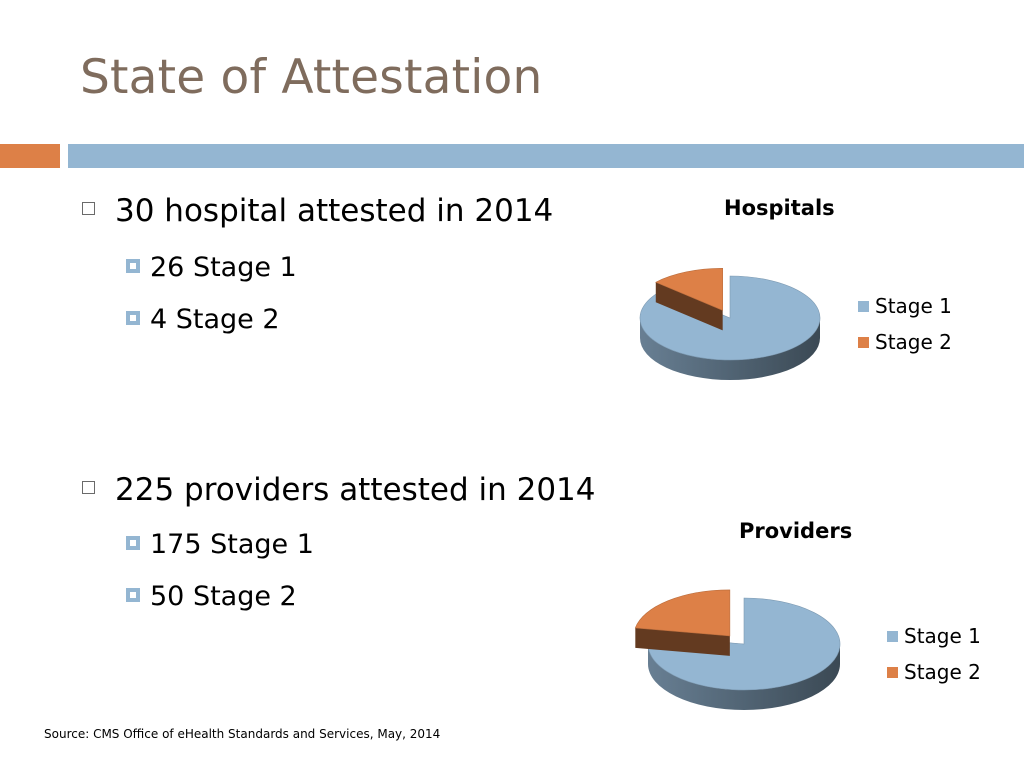 The image size is (1024, 768). What do you see at coordinates (339, 490) in the screenshot?
I see `bullet-providers: 225 providers attested in 2014` at bounding box center [339, 490].